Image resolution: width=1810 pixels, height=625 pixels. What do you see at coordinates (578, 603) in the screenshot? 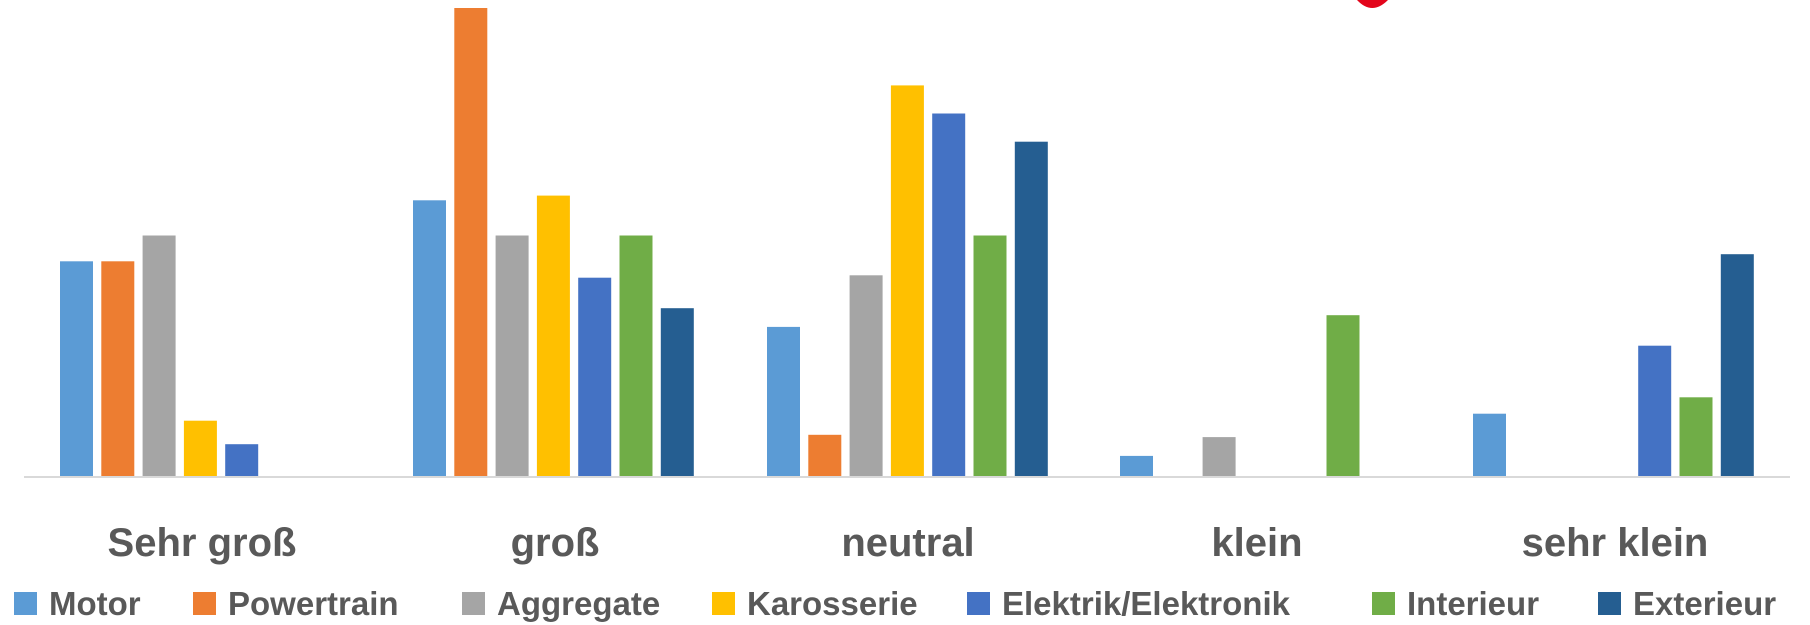
I see `legend-label: Aggregate` at bounding box center [578, 603].